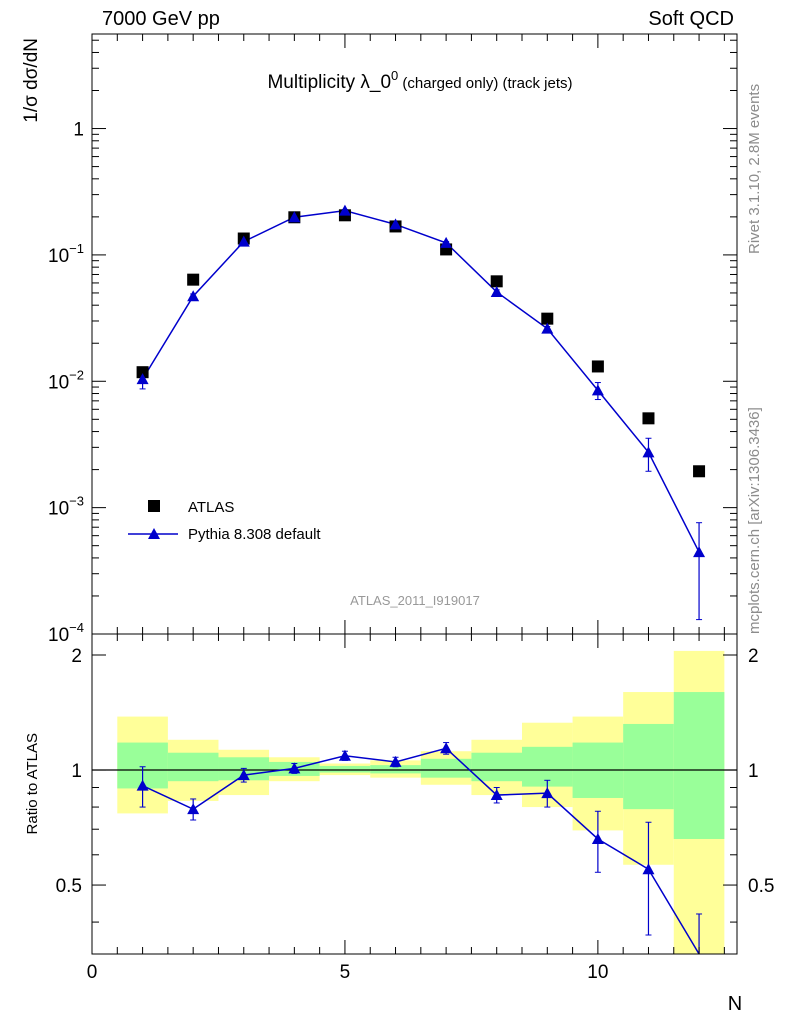 This screenshot has width=786, height=1024. What do you see at coordinates (735, 1004) in the screenshot?
I see `x-axis-label: N` at bounding box center [735, 1004].